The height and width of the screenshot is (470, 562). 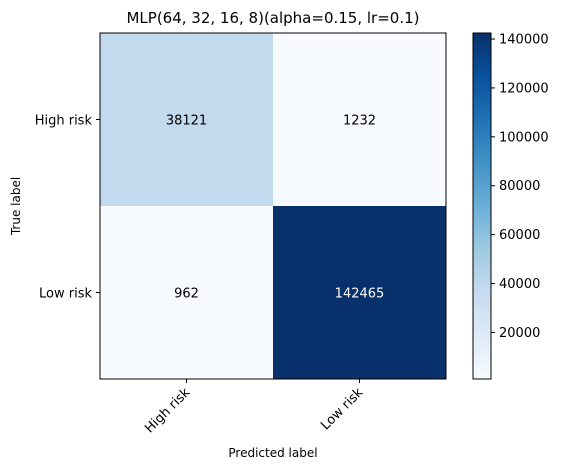 What do you see at coordinates (519, 333) in the screenshot?
I see `colorbar-tick-label: 20000` at bounding box center [519, 333].